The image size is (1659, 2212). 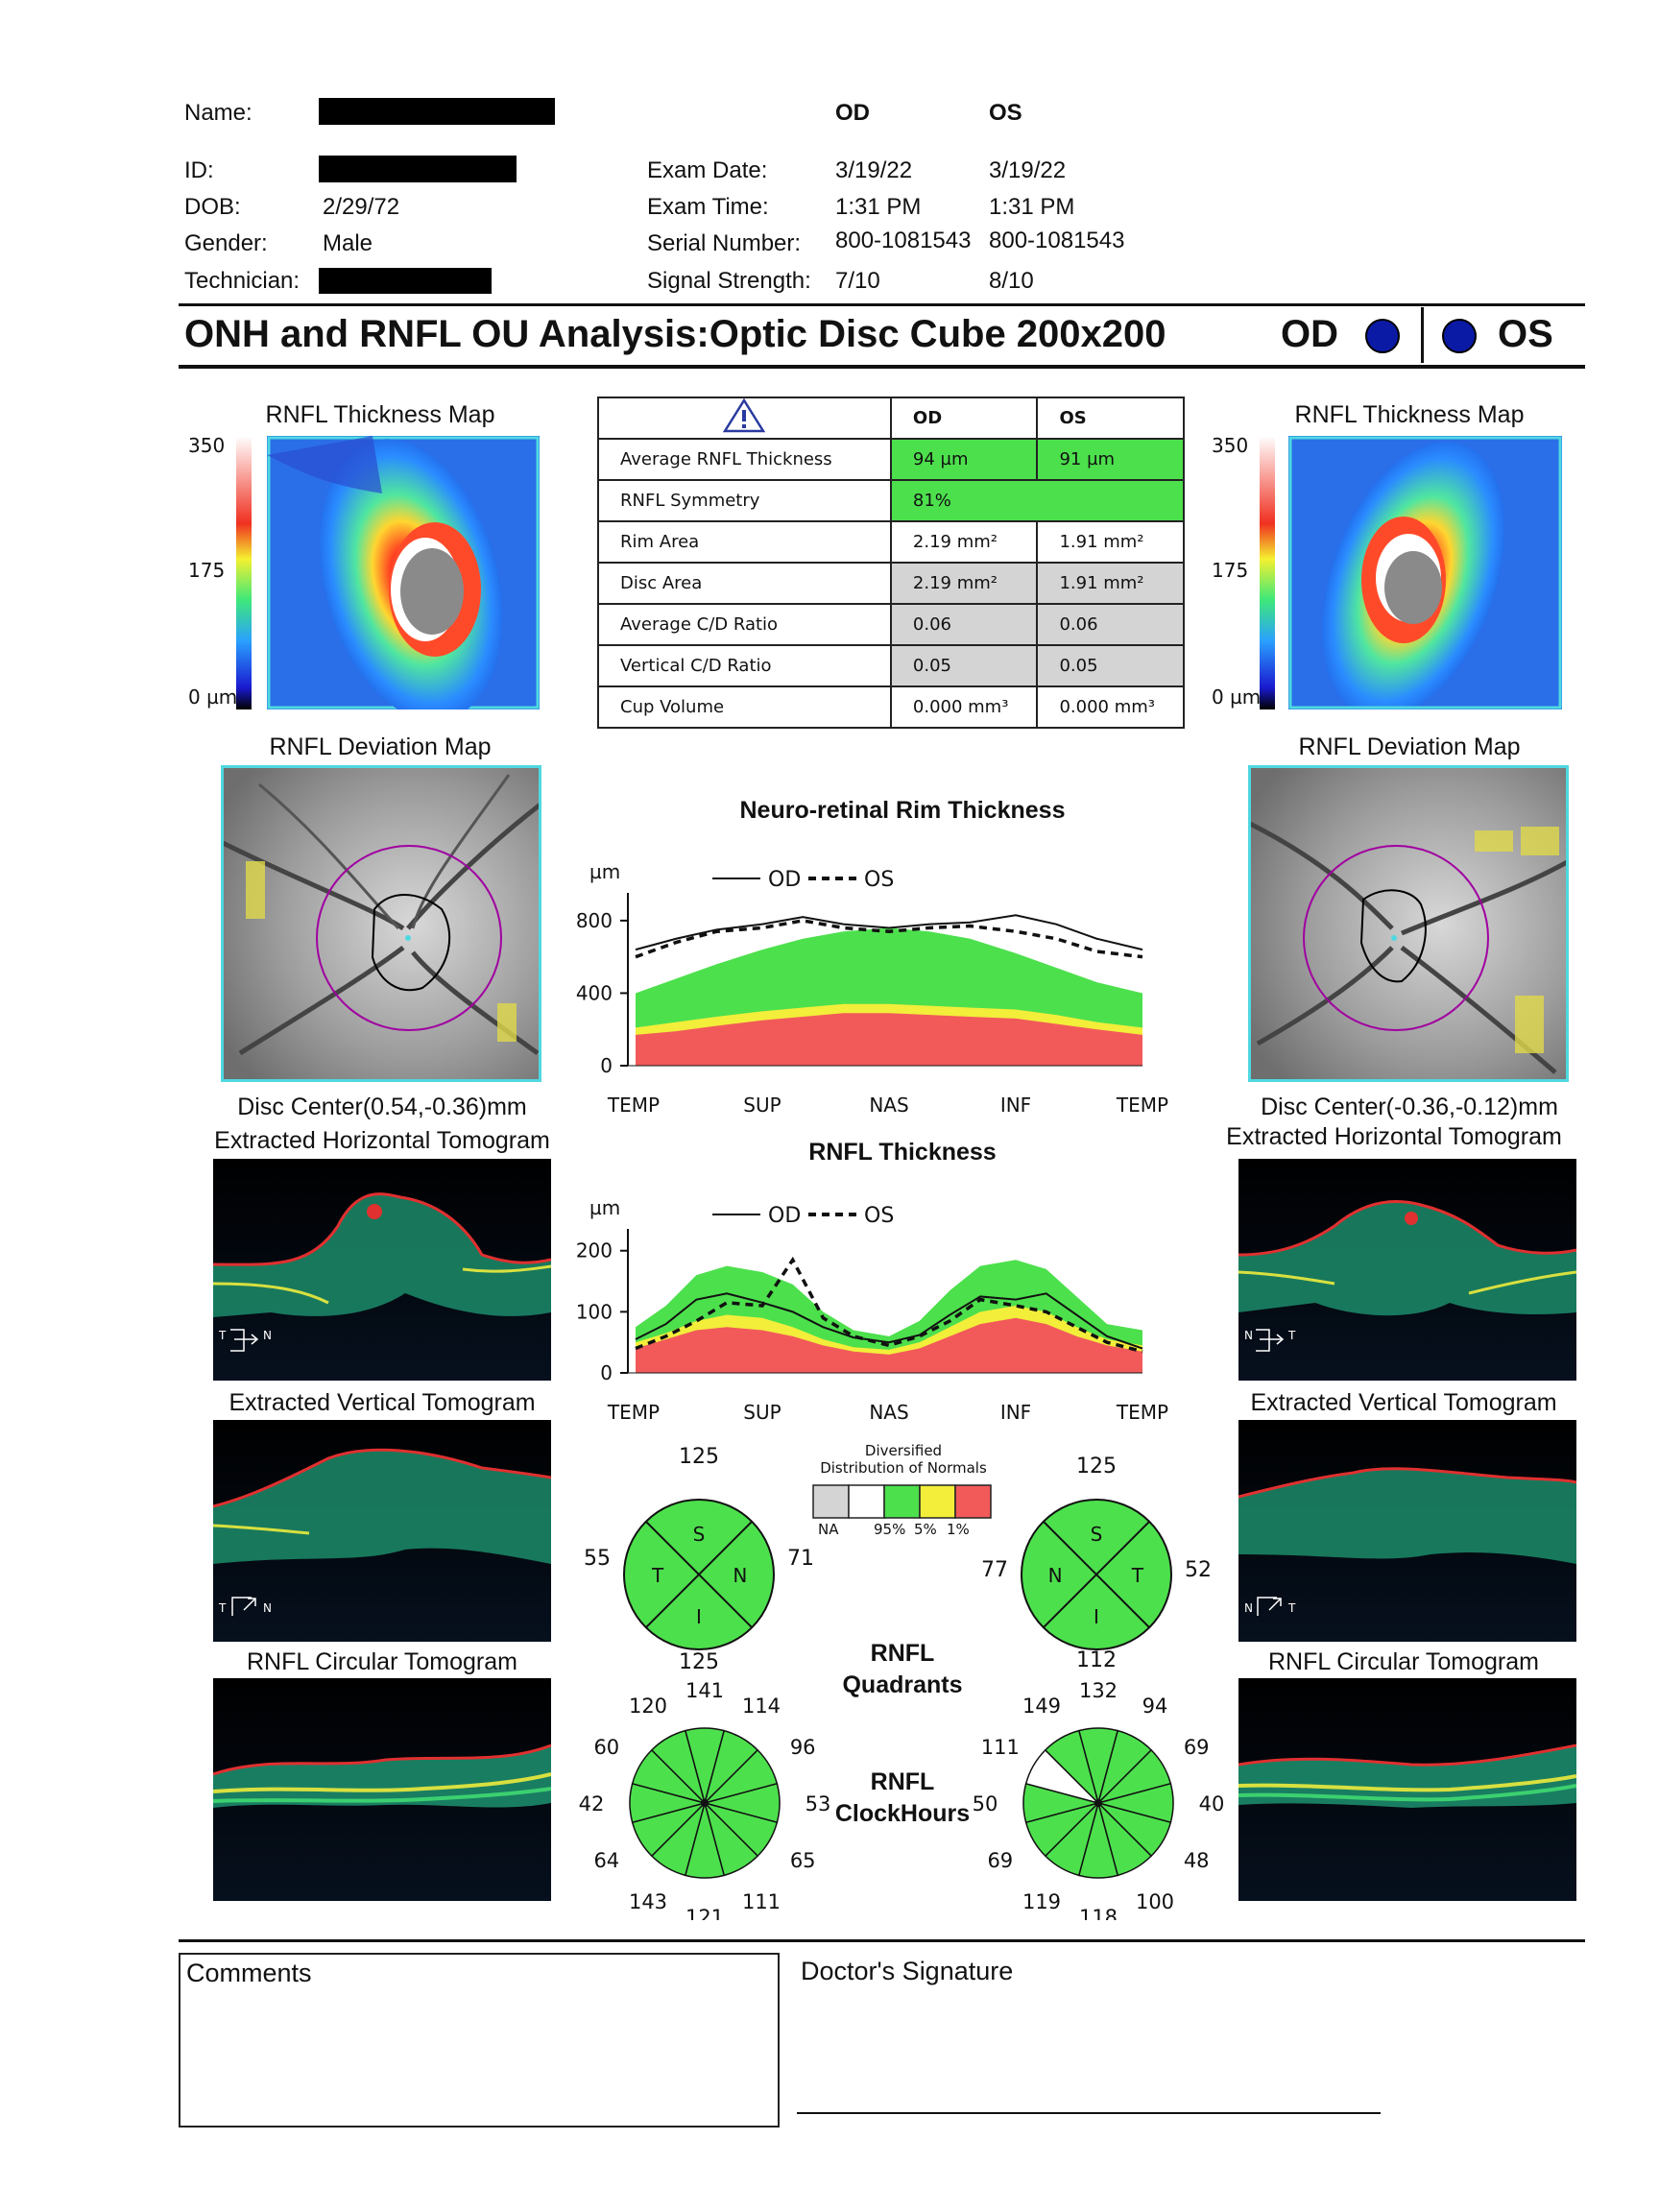 What do you see at coordinates (1267, 572) in the screenshot?
I see `os-color-scale` at bounding box center [1267, 572].